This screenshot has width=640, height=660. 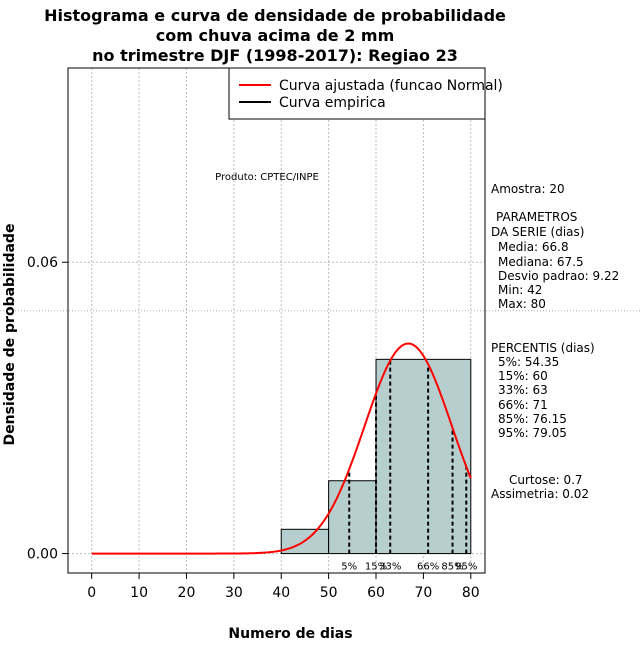 I want to click on watermark-text: Produto: CPTEC/INPE, so click(x=267, y=177).